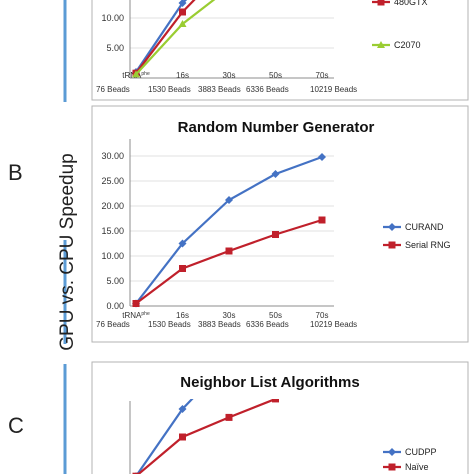 The image size is (474, 474). What do you see at coordinates (67, 251) in the screenshot?
I see `y-axis-label: GPU vs. CPU Speedup` at bounding box center [67, 251].